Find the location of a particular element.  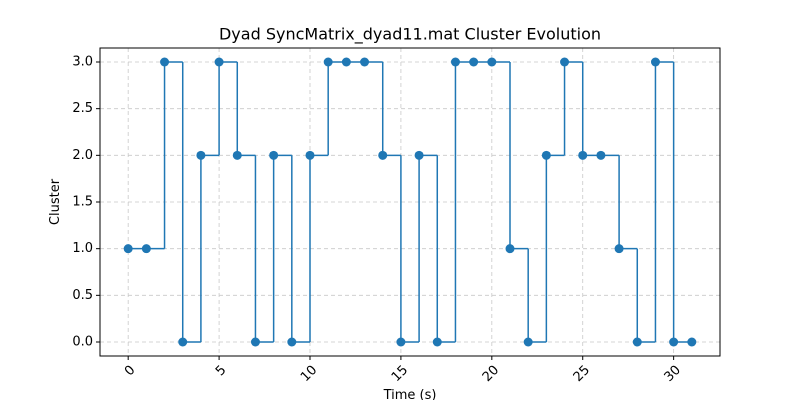

y-tick-label: 3.0 is located at coordinates (82, 62).